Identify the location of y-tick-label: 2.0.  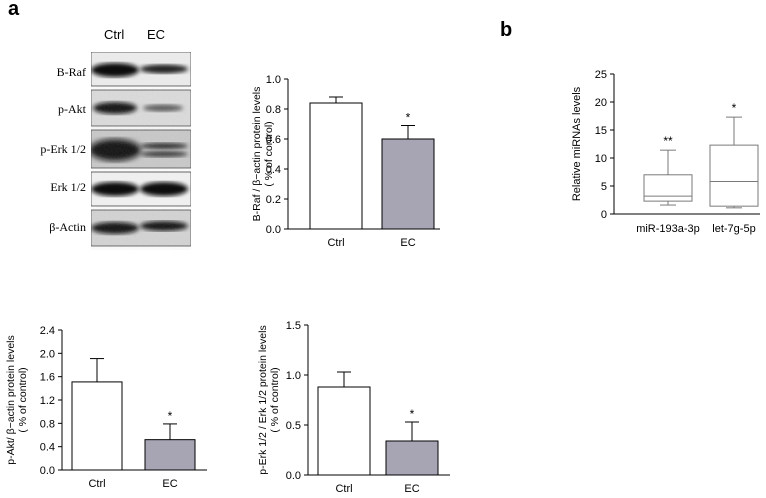
(47, 354).